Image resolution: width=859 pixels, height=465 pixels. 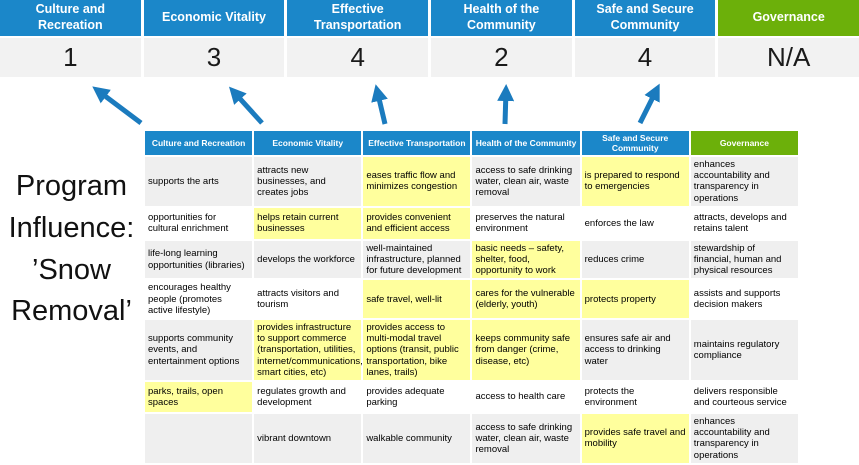 What do you see at coordinates (358, 19) in the screenshot?
I see `priority-header: Effective Transportation` at bounding box center [358, 19].